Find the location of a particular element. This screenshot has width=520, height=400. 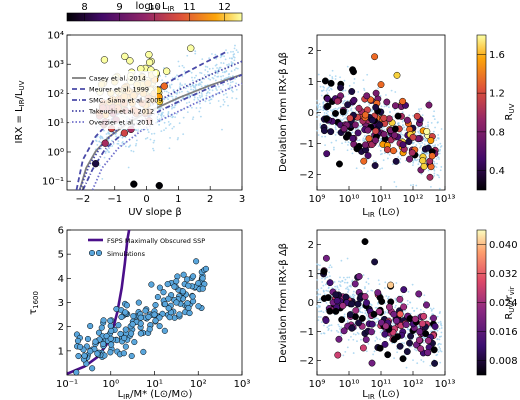

y-tick-label: 1 is located at coordinates (311, 274).